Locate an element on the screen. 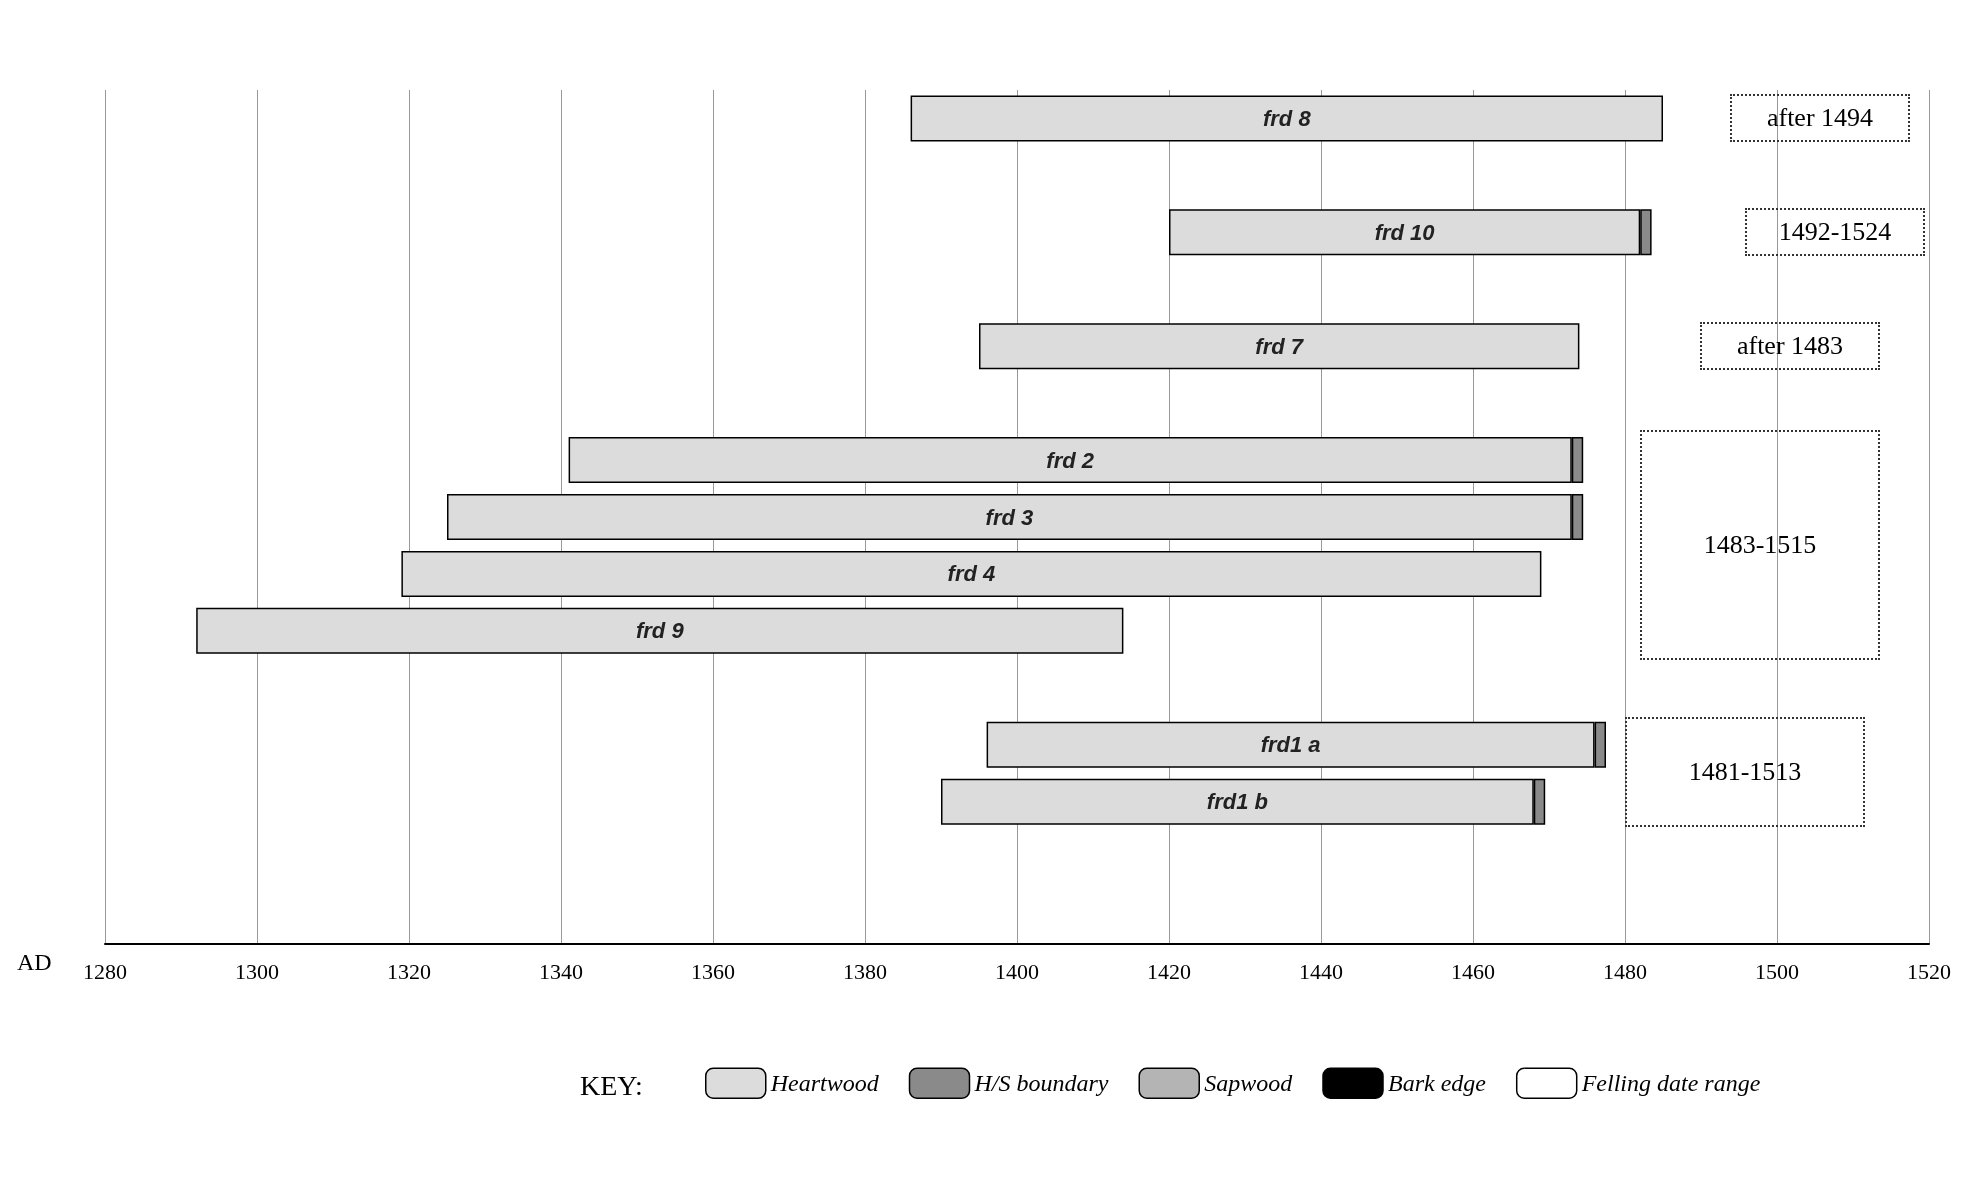 This screenshot has height=1184, width=1979. y-tick-label: frd 2 is located at coordinates (1070, 460).